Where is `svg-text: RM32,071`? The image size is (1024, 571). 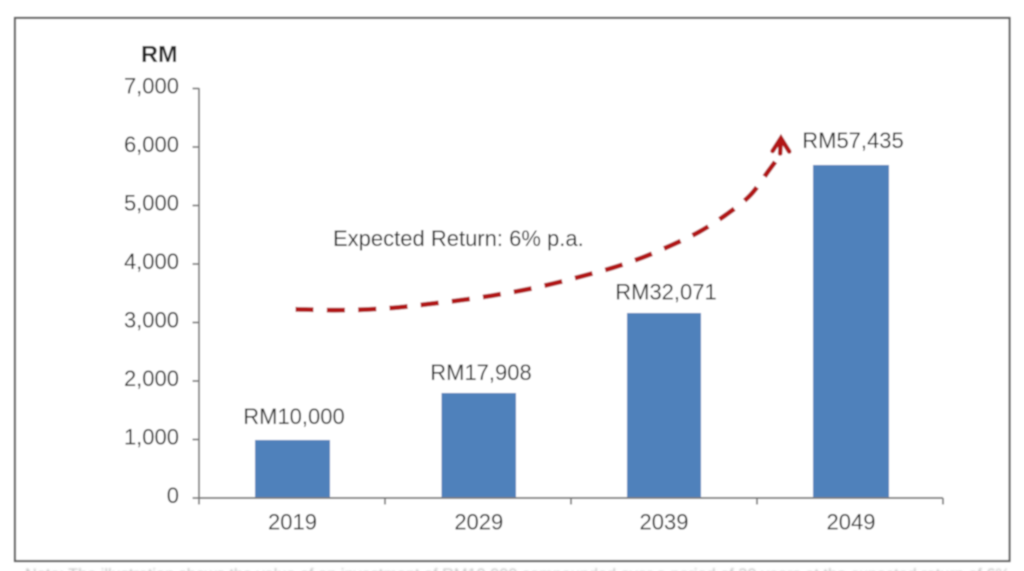 svg-text: RM32,071 is located at coordinates (666, 292).